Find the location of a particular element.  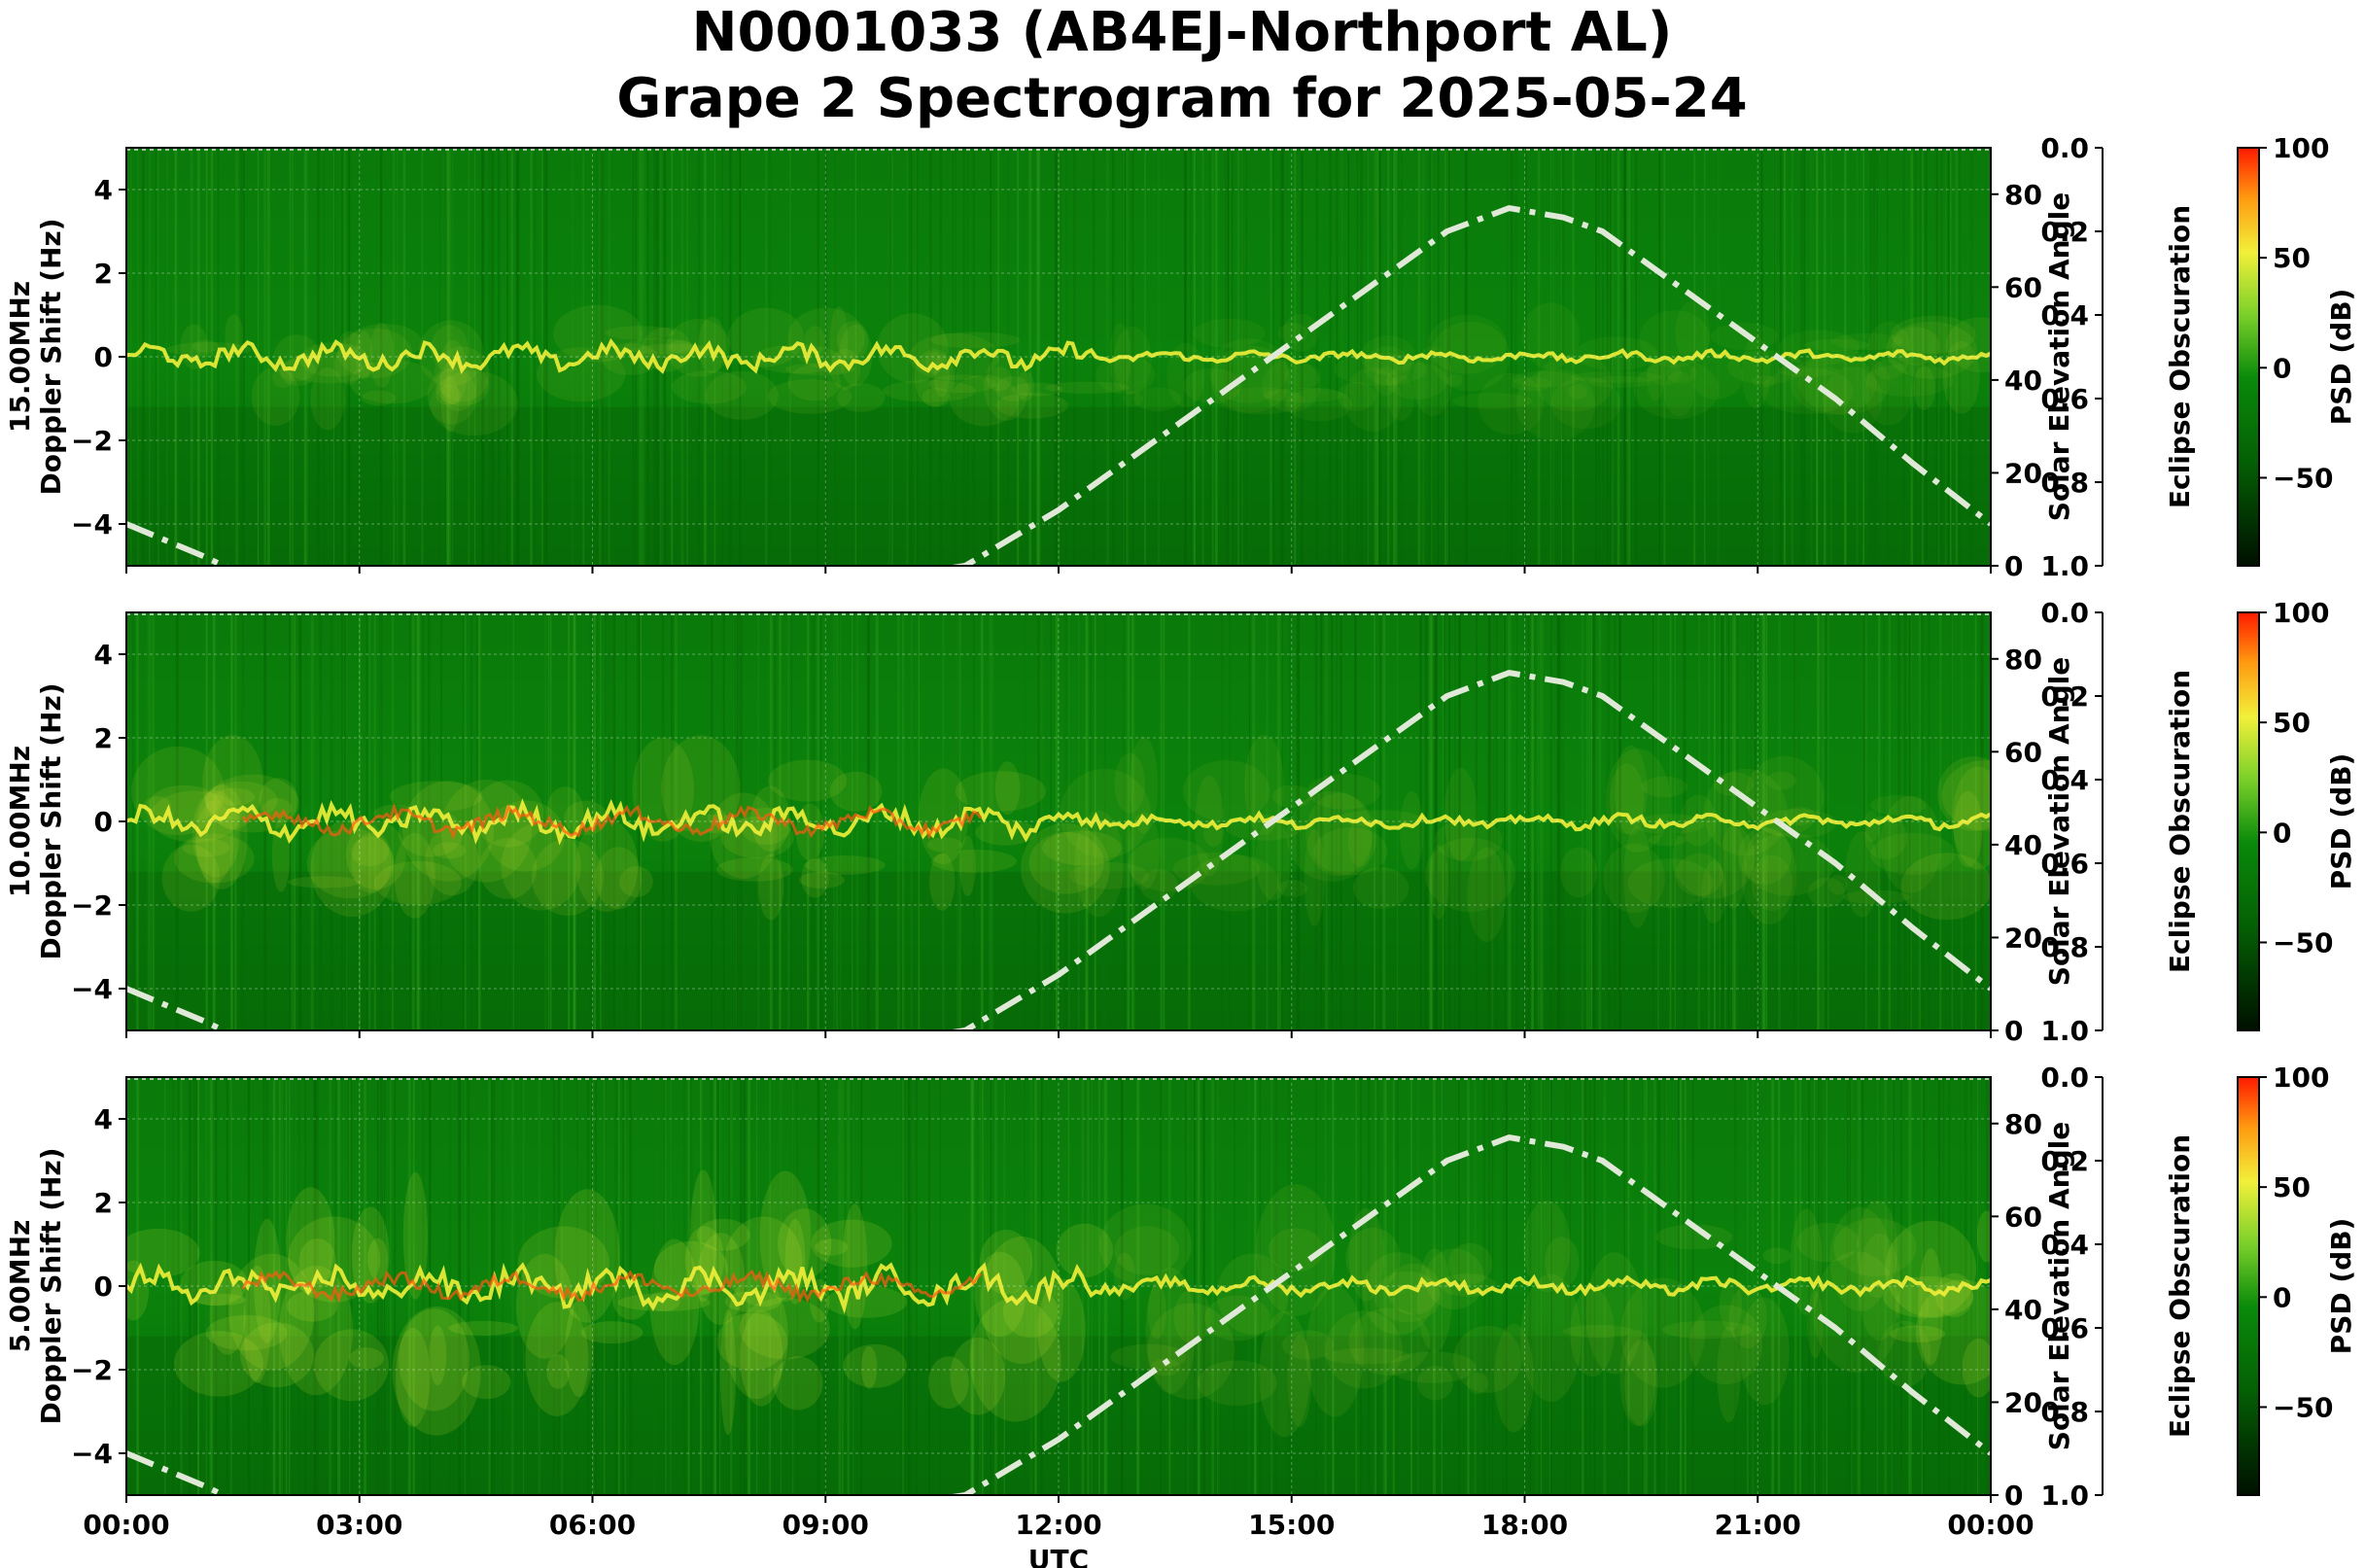

figure-title-line2: Grape 2 Spectrogram for 2025-05-24 is located at coordinates (1181, 98).